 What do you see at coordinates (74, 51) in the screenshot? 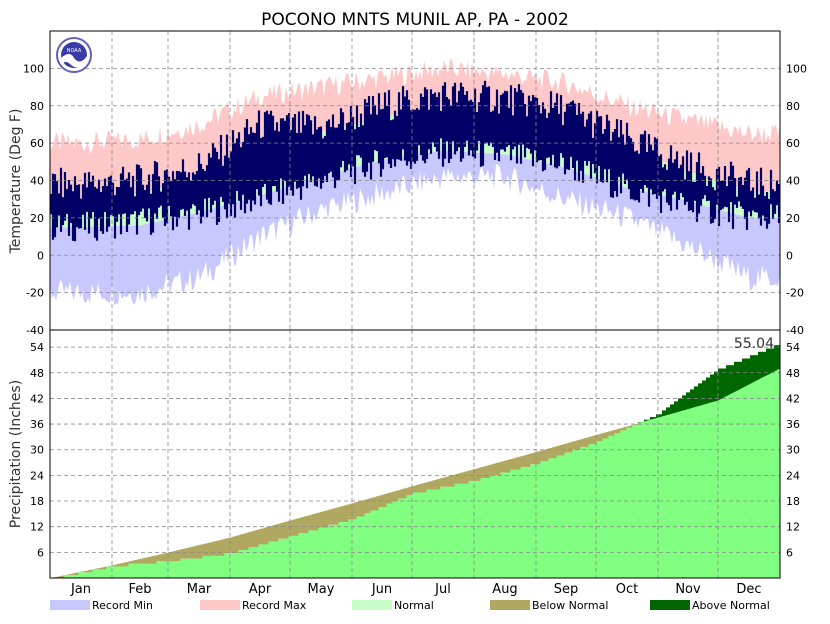
I see `svg-text: NOAA` at bounding box center [74, 51].